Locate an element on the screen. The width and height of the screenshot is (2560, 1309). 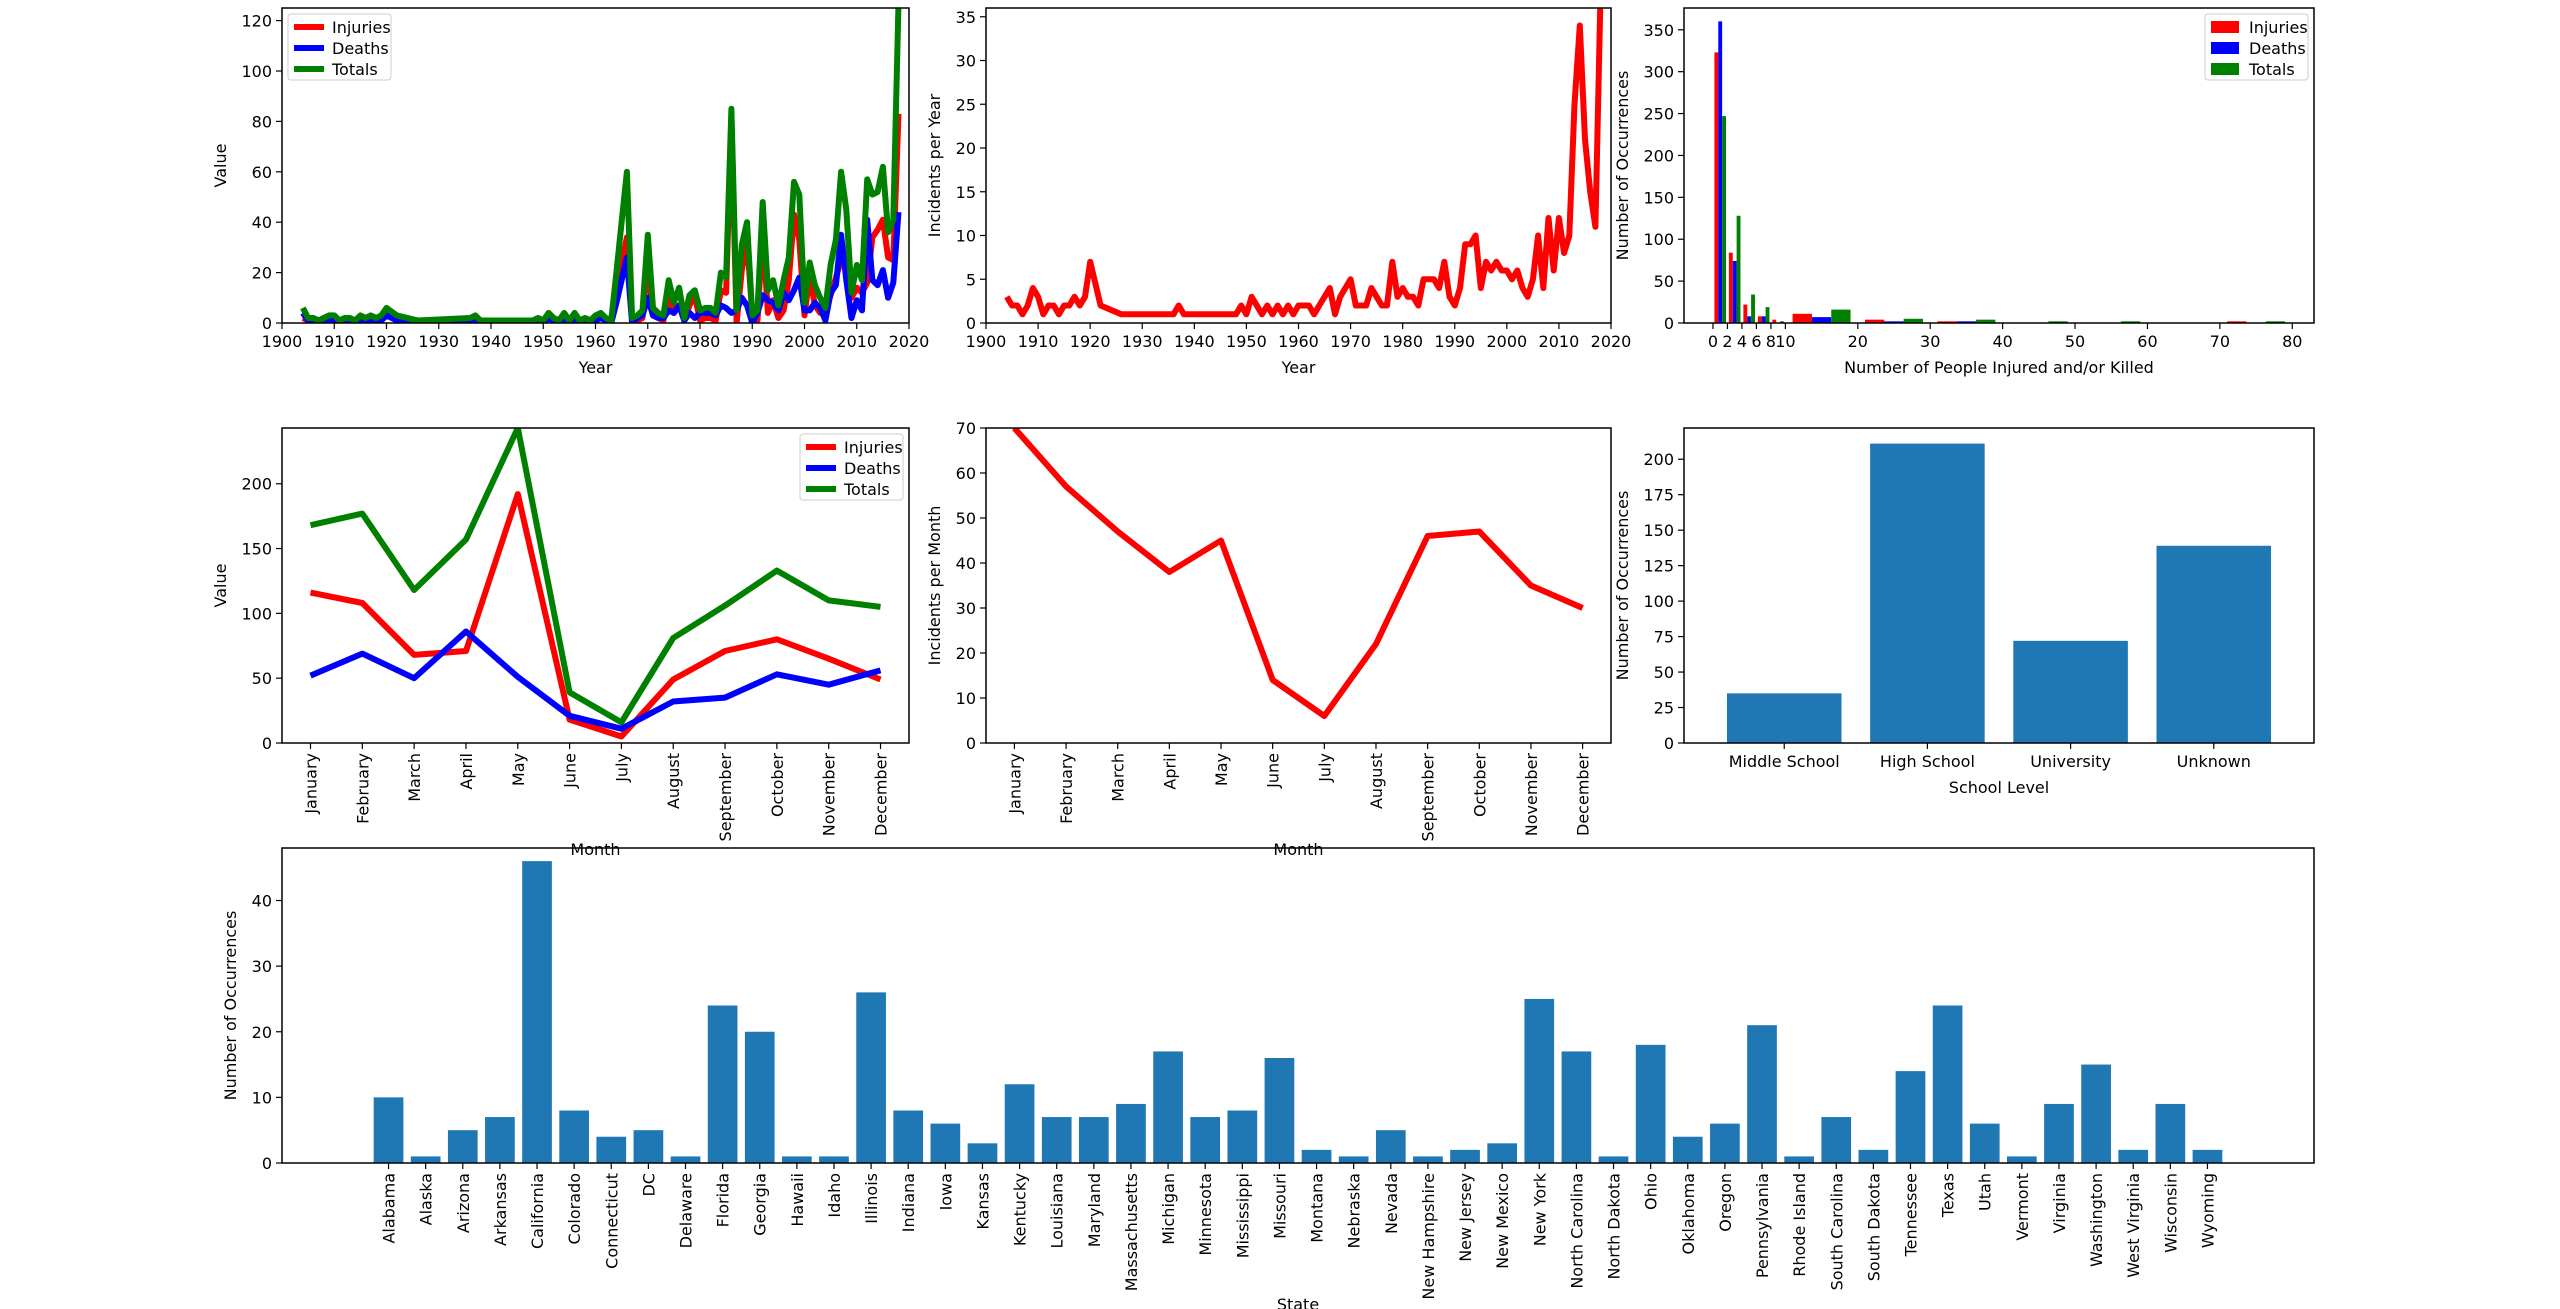
x-tick-label: Hawaii is located at coordinates (797, 1200).